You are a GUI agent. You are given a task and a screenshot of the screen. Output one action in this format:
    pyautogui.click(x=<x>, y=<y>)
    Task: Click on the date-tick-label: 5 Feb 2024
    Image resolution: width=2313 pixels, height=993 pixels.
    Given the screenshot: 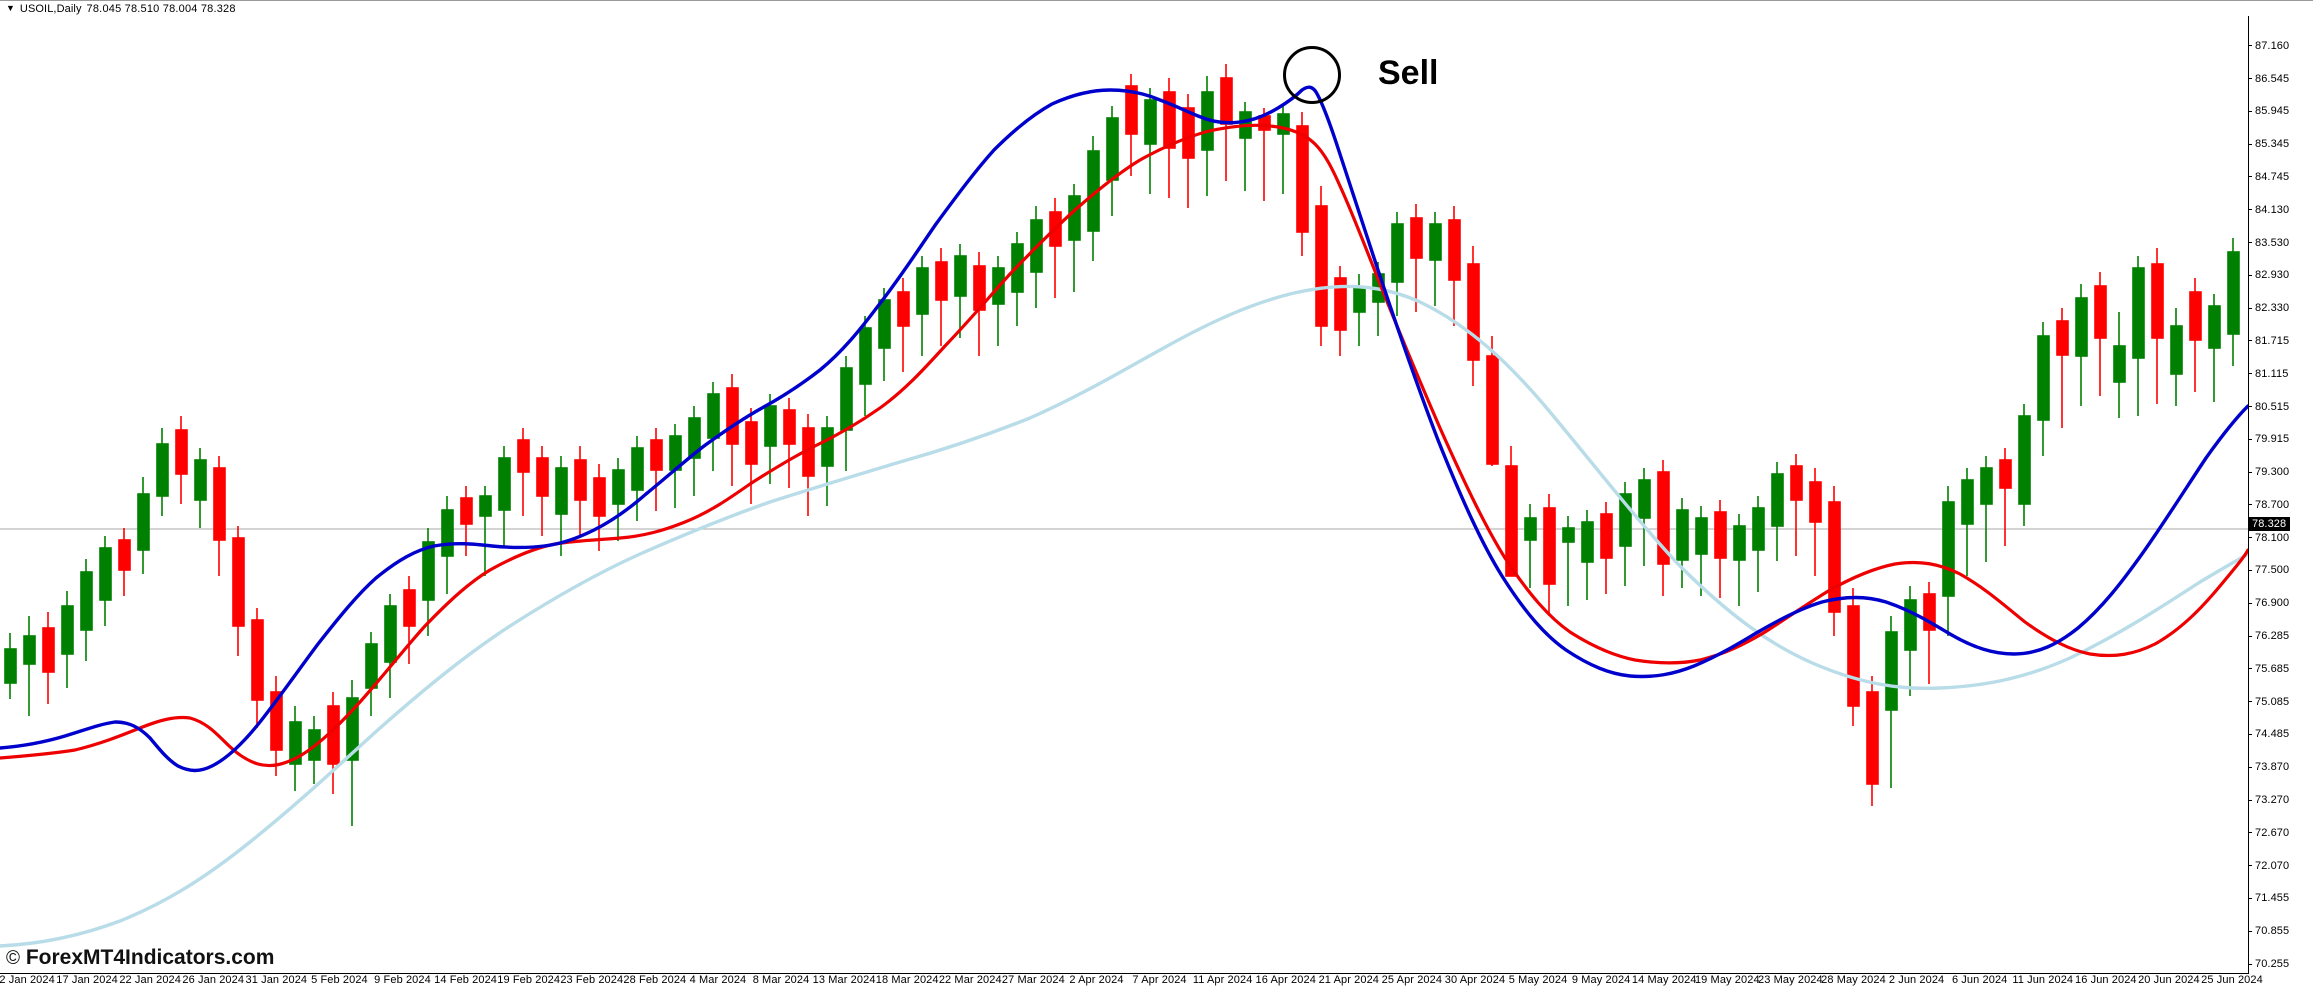 What is the action you would take?
    pyautogui.click(x=339, y=980)
    